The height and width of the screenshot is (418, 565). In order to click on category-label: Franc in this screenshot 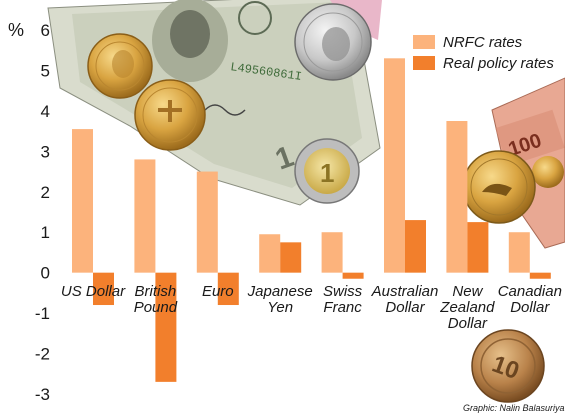, I will do `click(342, 307)`.